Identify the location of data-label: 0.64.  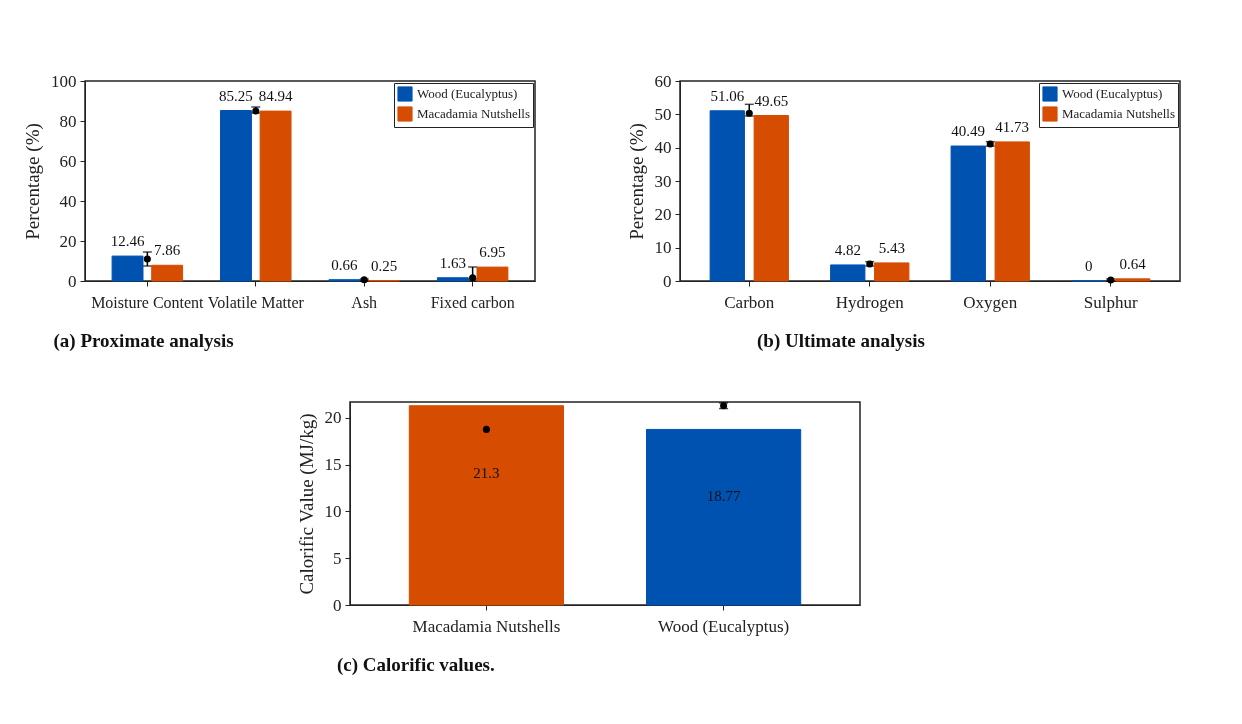
(1133, 263).